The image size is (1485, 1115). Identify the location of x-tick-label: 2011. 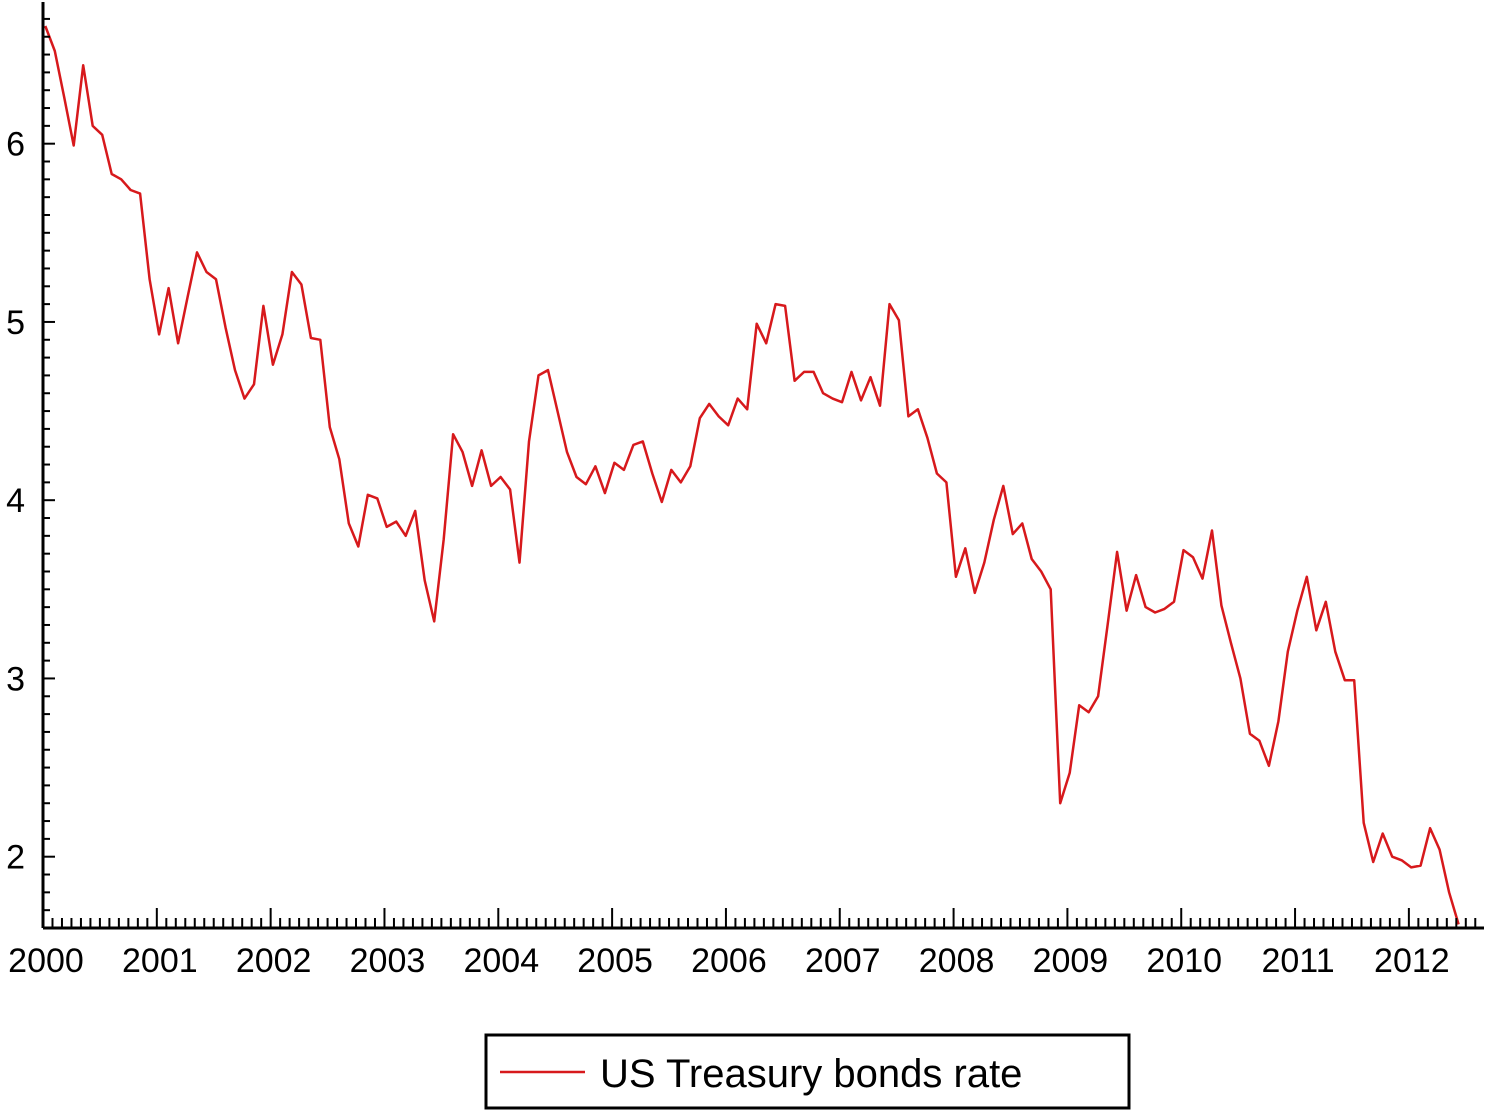
(1297, 961).